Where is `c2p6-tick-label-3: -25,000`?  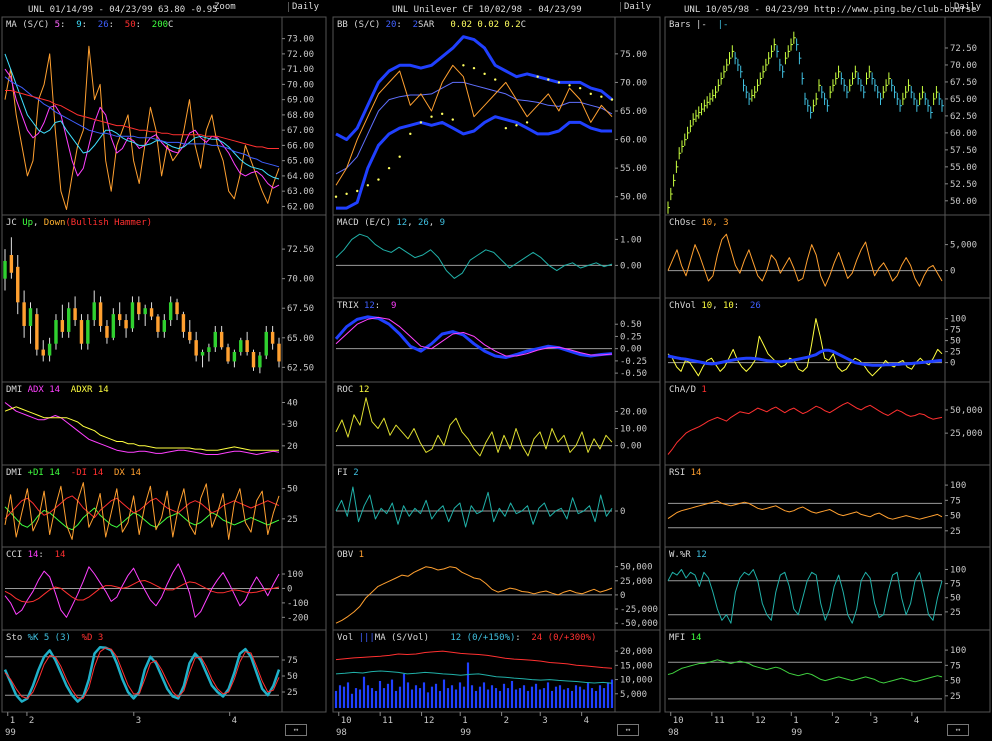
c2p6-tick-label-3: -25,000 is located at coordinates (639, 610).